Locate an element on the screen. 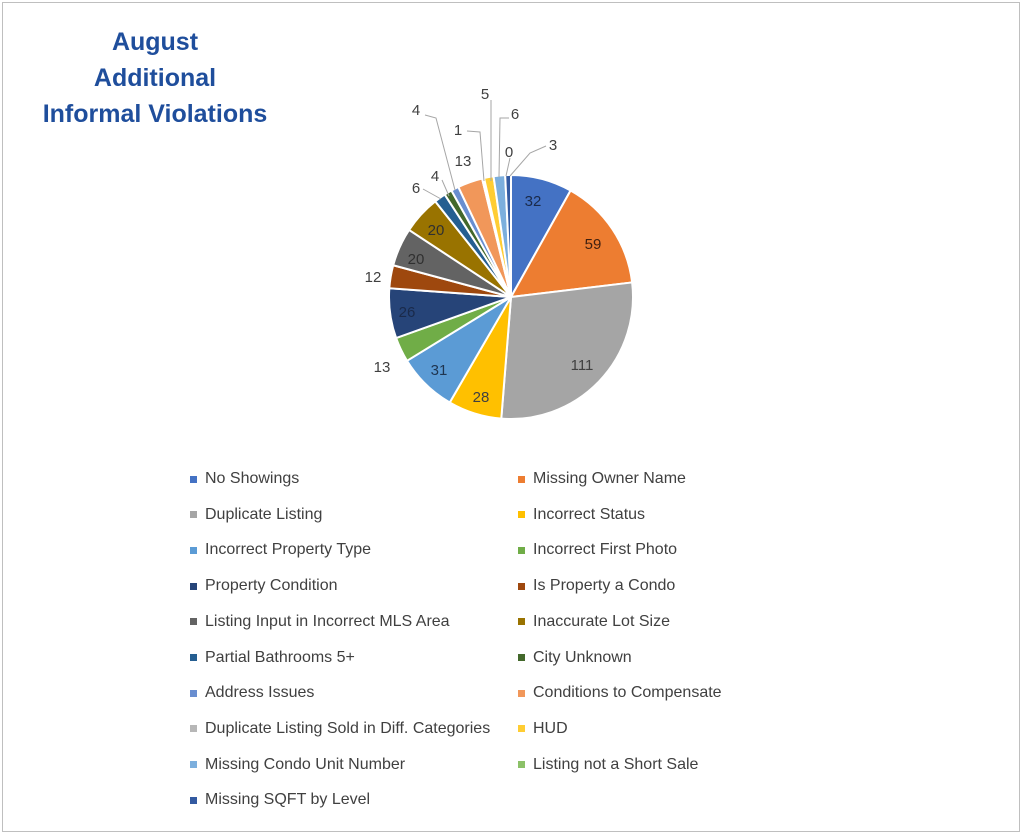  chart-title: August Additional Informal Violations is located at coordinates (155, 78).